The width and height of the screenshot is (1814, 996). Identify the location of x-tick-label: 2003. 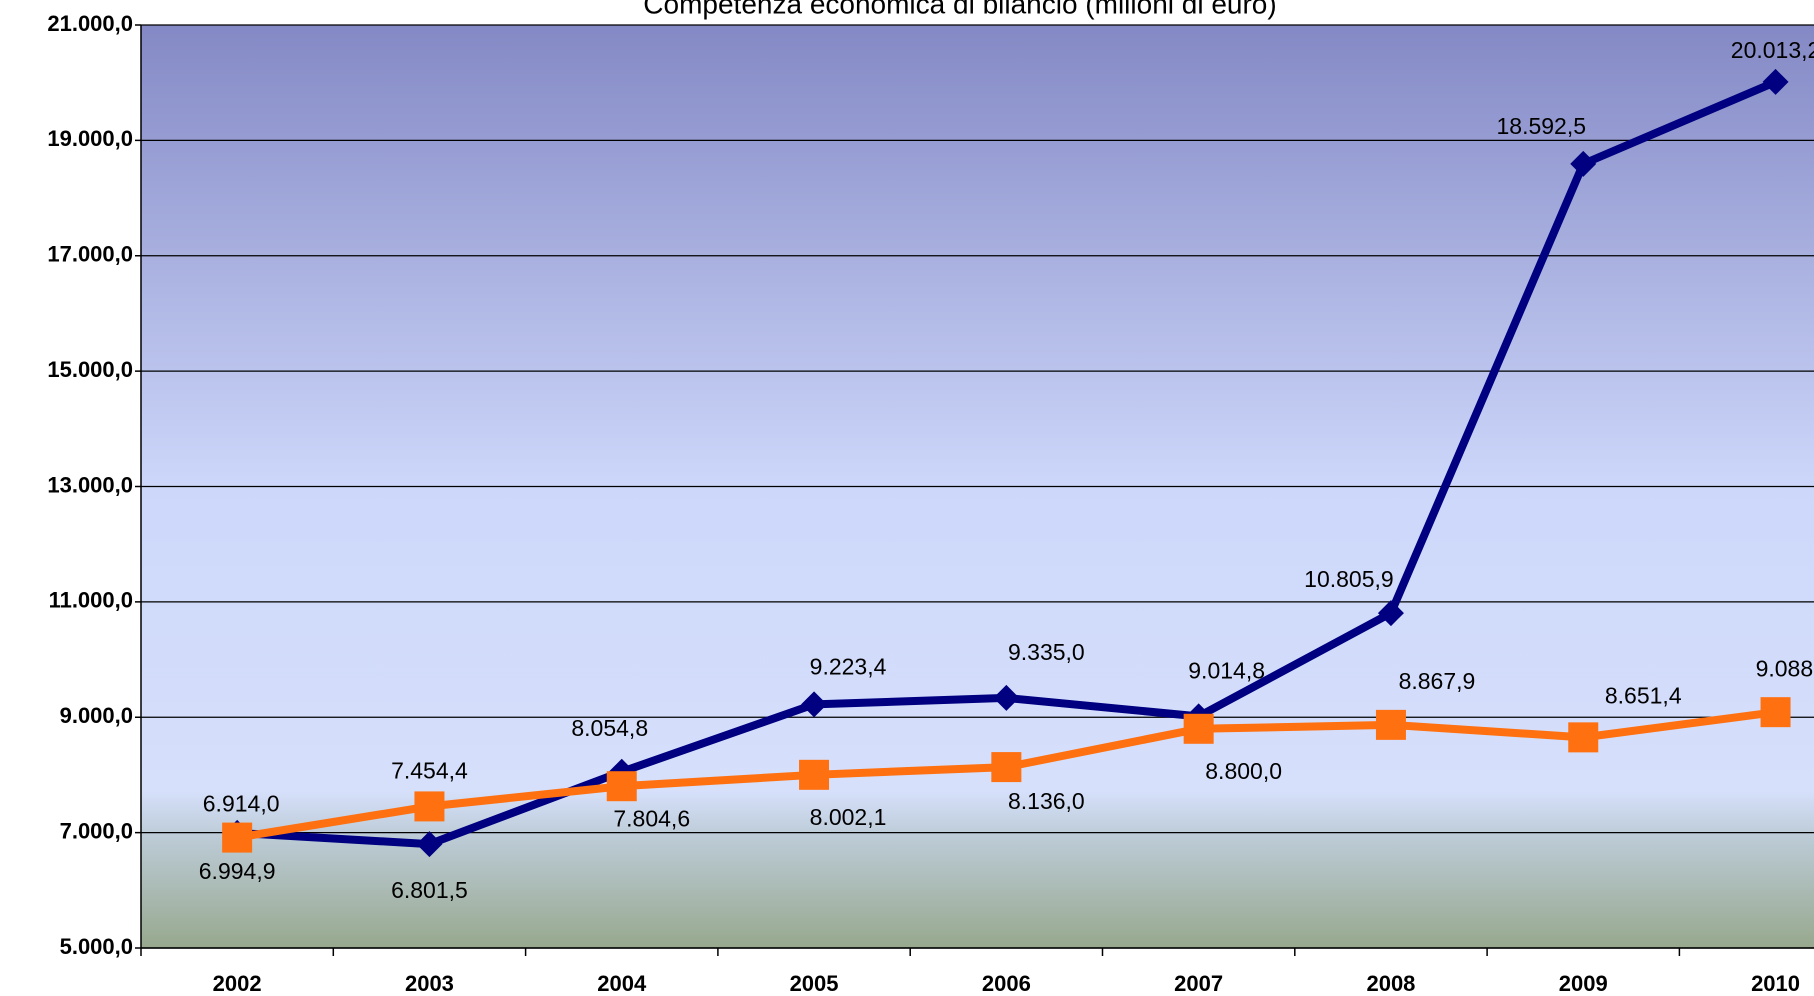
(429, 983).